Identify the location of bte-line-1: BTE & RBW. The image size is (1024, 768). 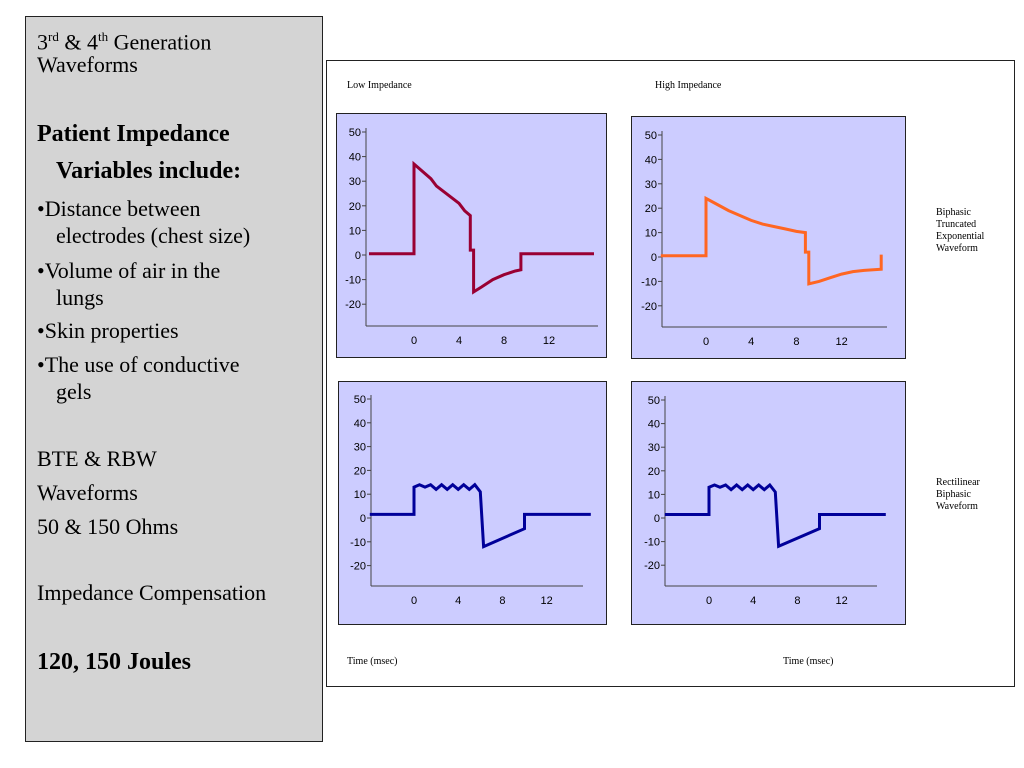
(97, 458).